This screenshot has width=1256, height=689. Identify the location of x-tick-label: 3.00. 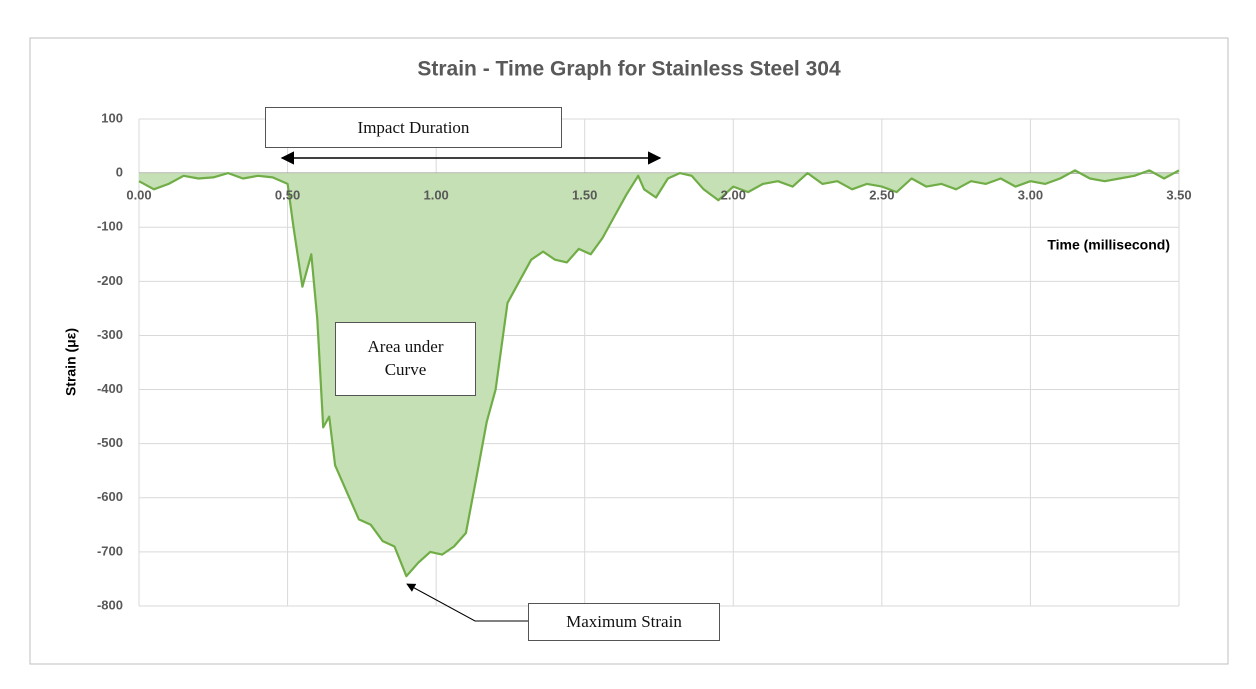
(1030, 195).